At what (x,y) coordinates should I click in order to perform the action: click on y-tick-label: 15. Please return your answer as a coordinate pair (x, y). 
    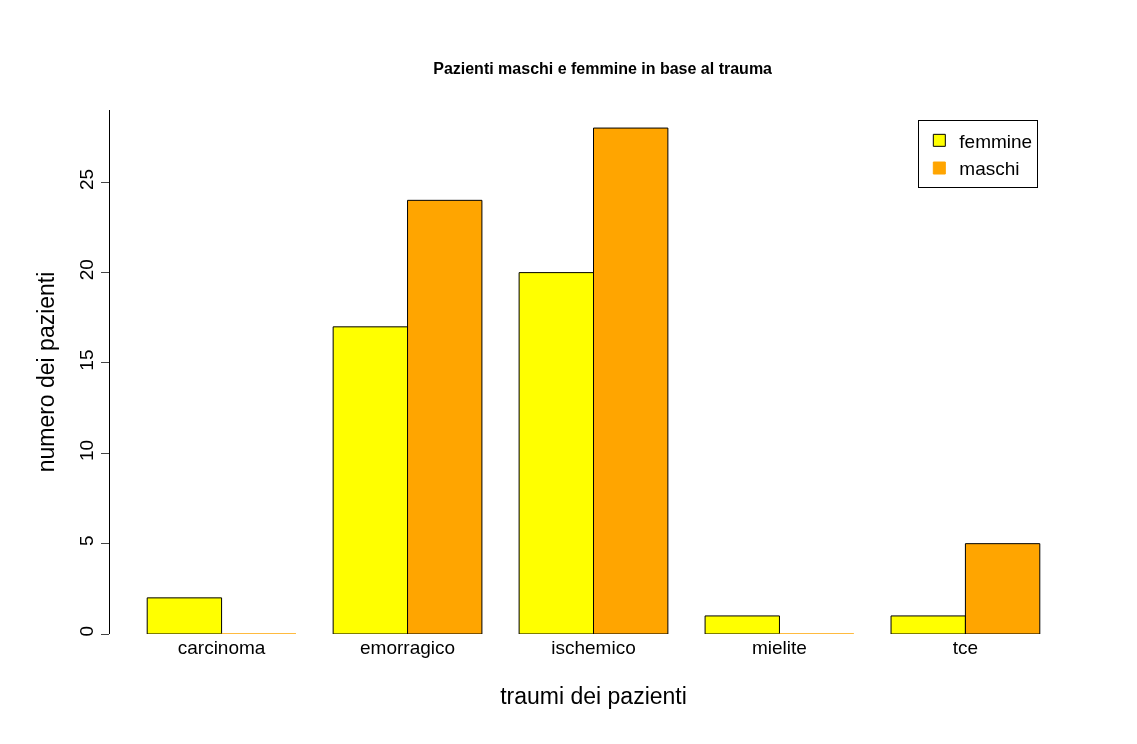
    Looking at the image, I should click on (87, 360).